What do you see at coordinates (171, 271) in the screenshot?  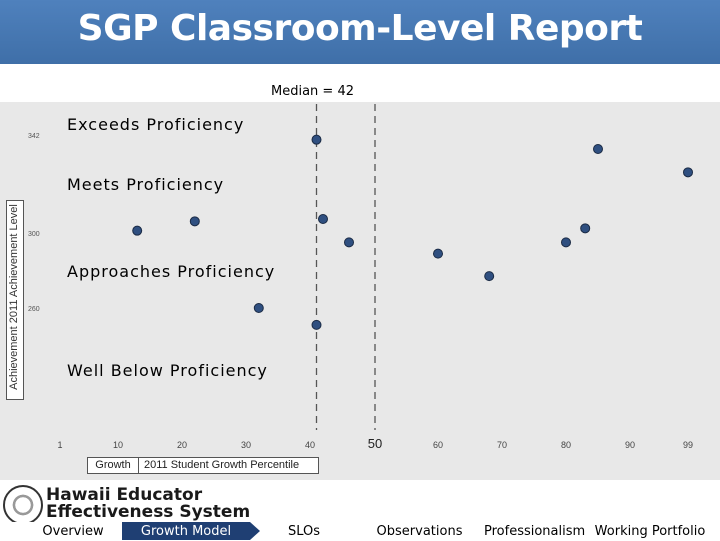 I see `level-label-approaches: Approaches Proficiency` at bounding box center [171, 271].